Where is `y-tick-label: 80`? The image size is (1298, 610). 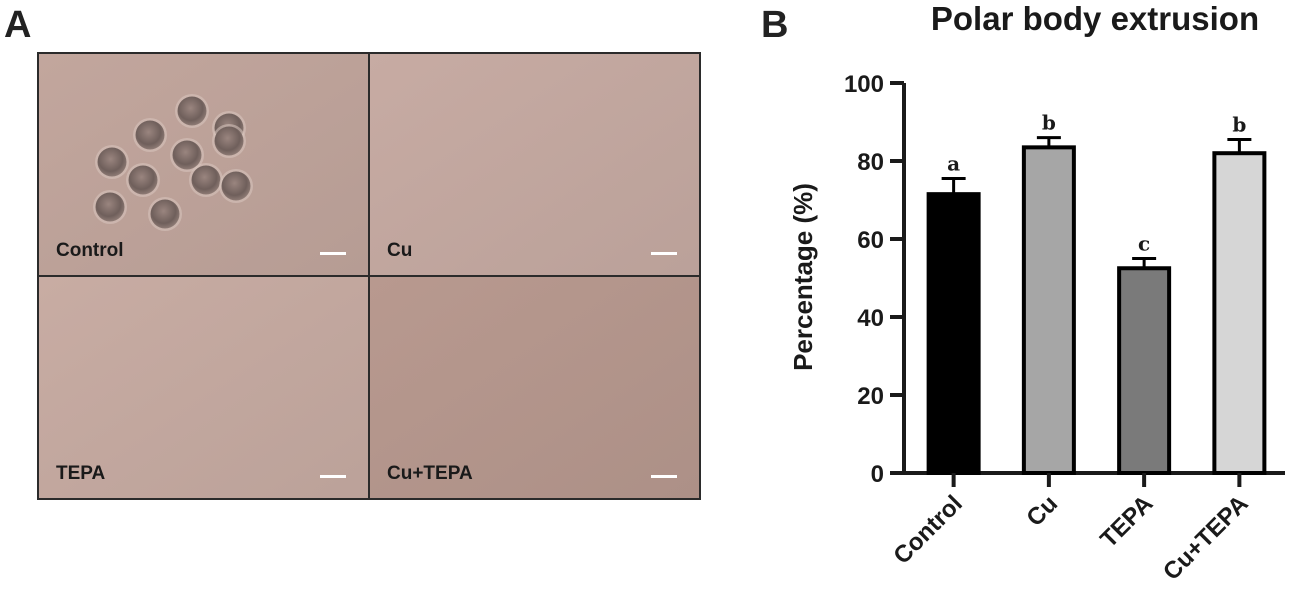
y-tick-label: 80 is located at coordinates (870, 162).